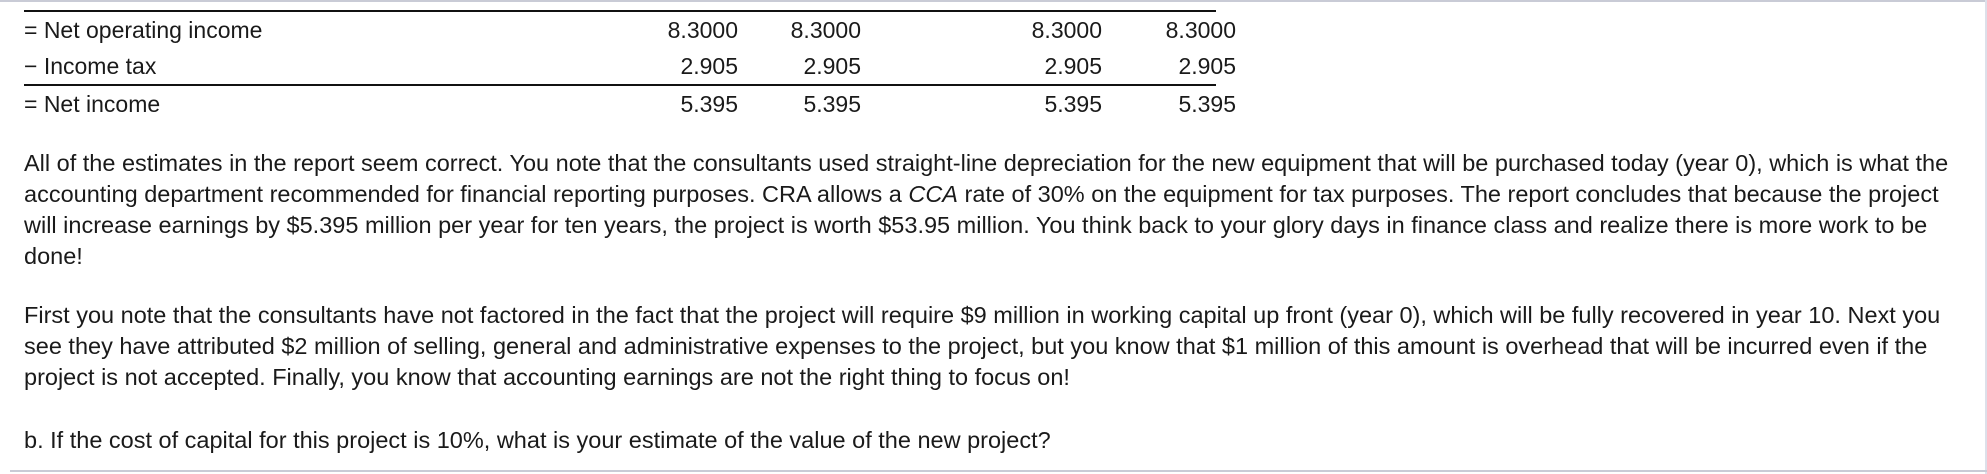 The height and width of the screenshot is (474, 1987). What do you see at coordinates (933, 194) in the screenshot?
I see `cca-term: CCA` at bounding box center [933, 194].